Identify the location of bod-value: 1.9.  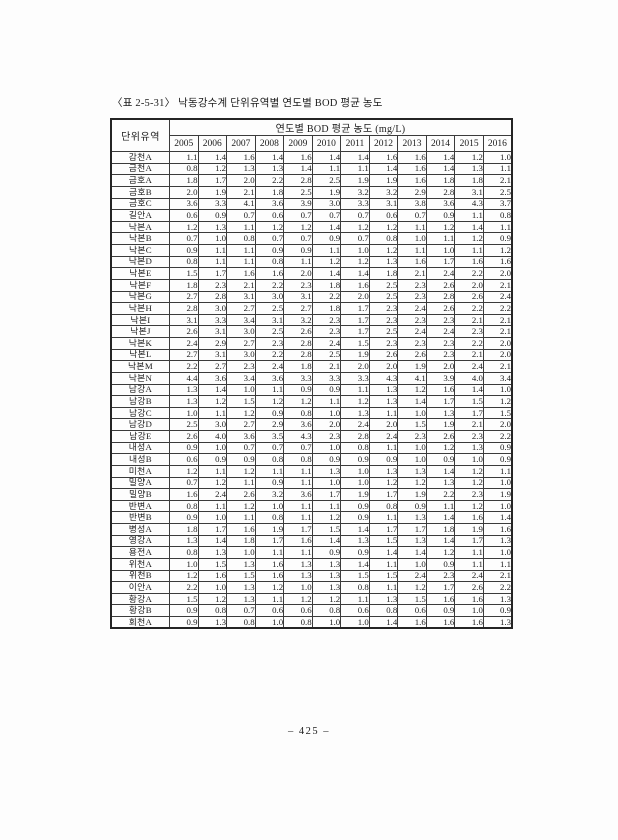
(469, 529).